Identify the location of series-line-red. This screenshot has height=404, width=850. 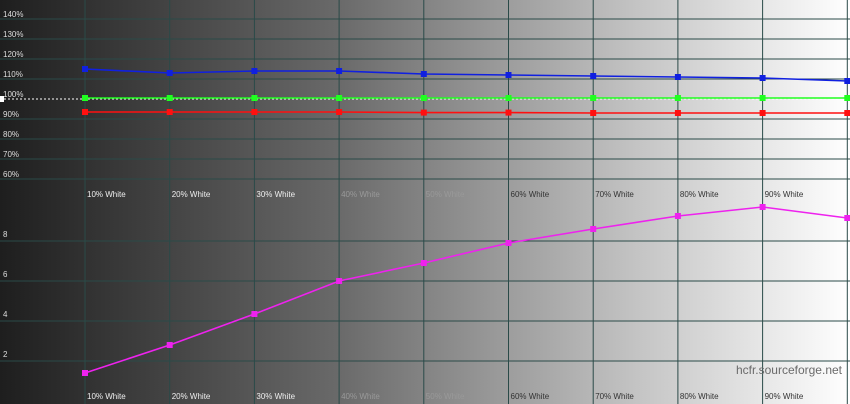
(466, 112).